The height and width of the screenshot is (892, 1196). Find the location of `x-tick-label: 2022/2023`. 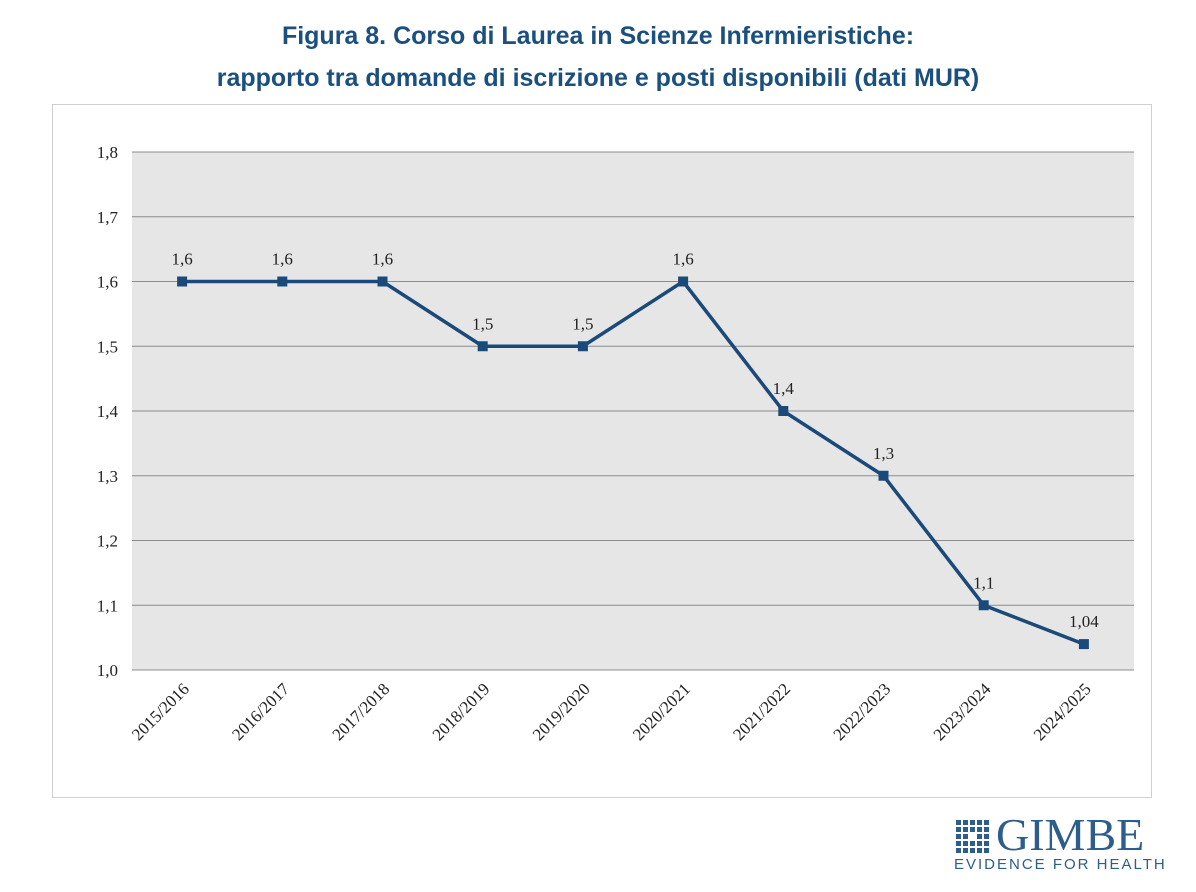

x-tick-label: 2022/2023 is located at coordinates (861, 711).